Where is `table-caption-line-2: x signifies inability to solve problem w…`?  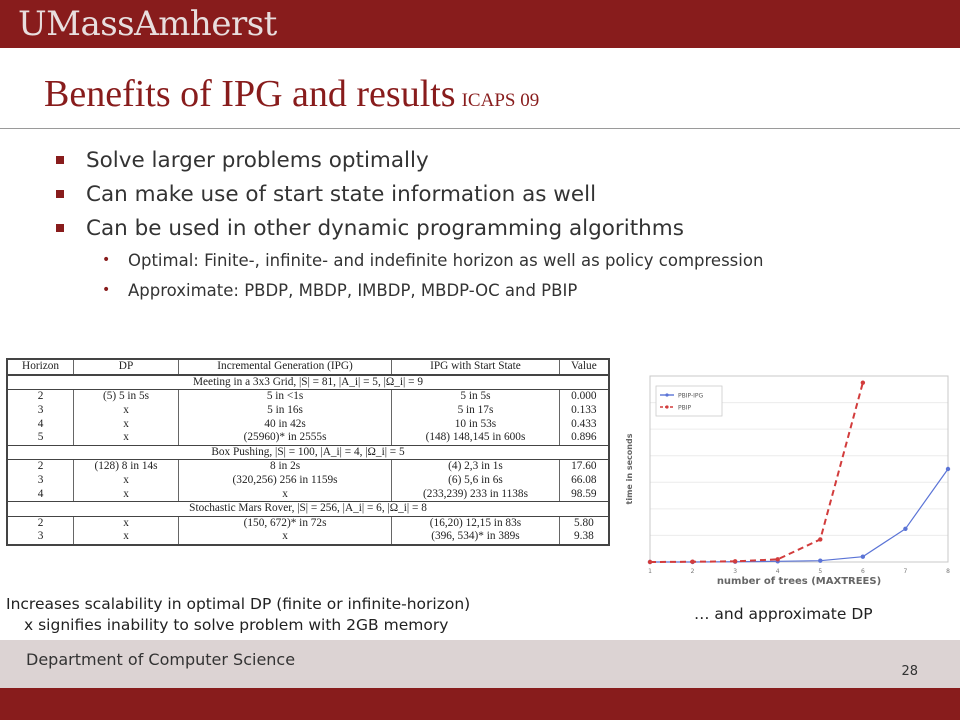
table-caption-line-2: x signifies inability to solve problem w… is located at coordinates (236, 625).